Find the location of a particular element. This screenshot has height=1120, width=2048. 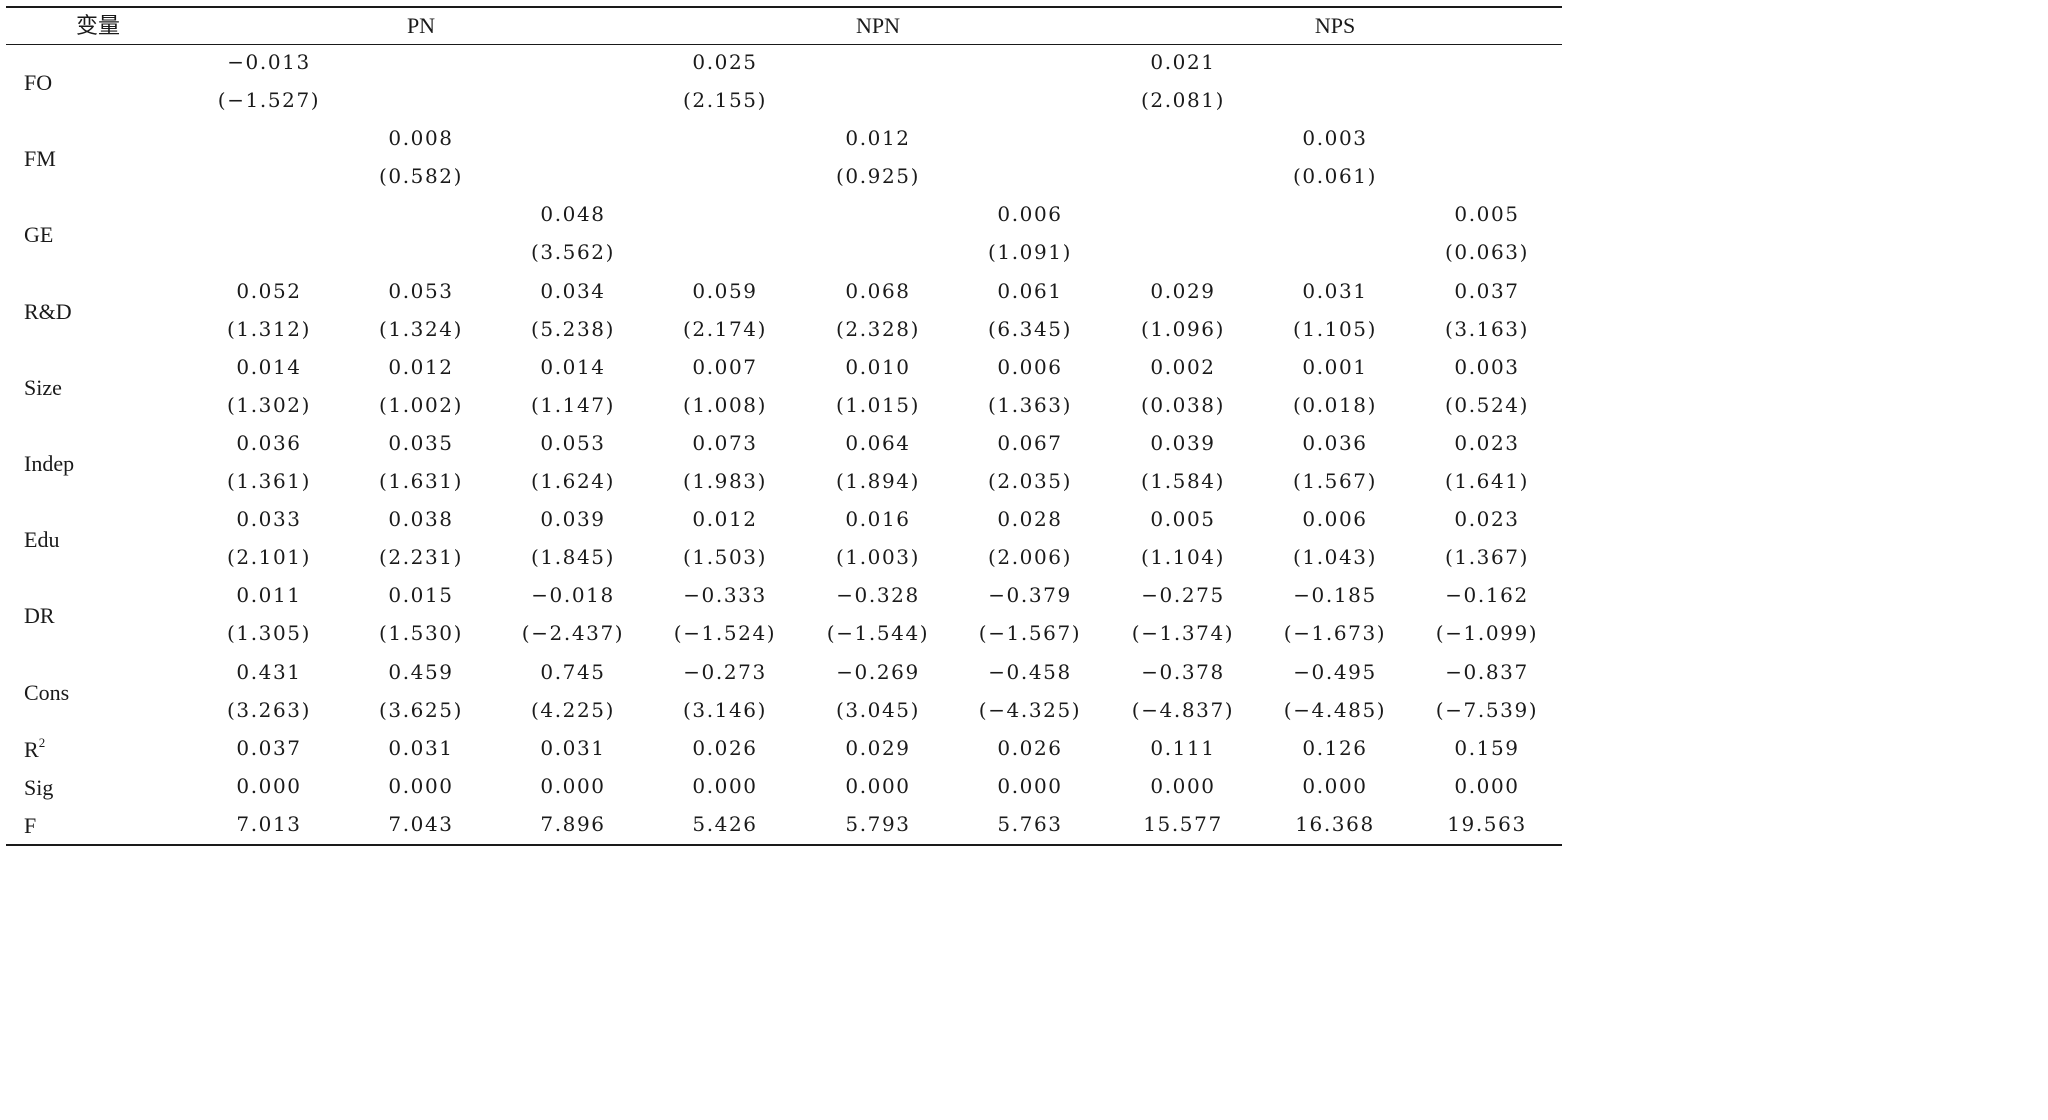

t-stat-cell: (1.002) is located at coordinates (421, 404).